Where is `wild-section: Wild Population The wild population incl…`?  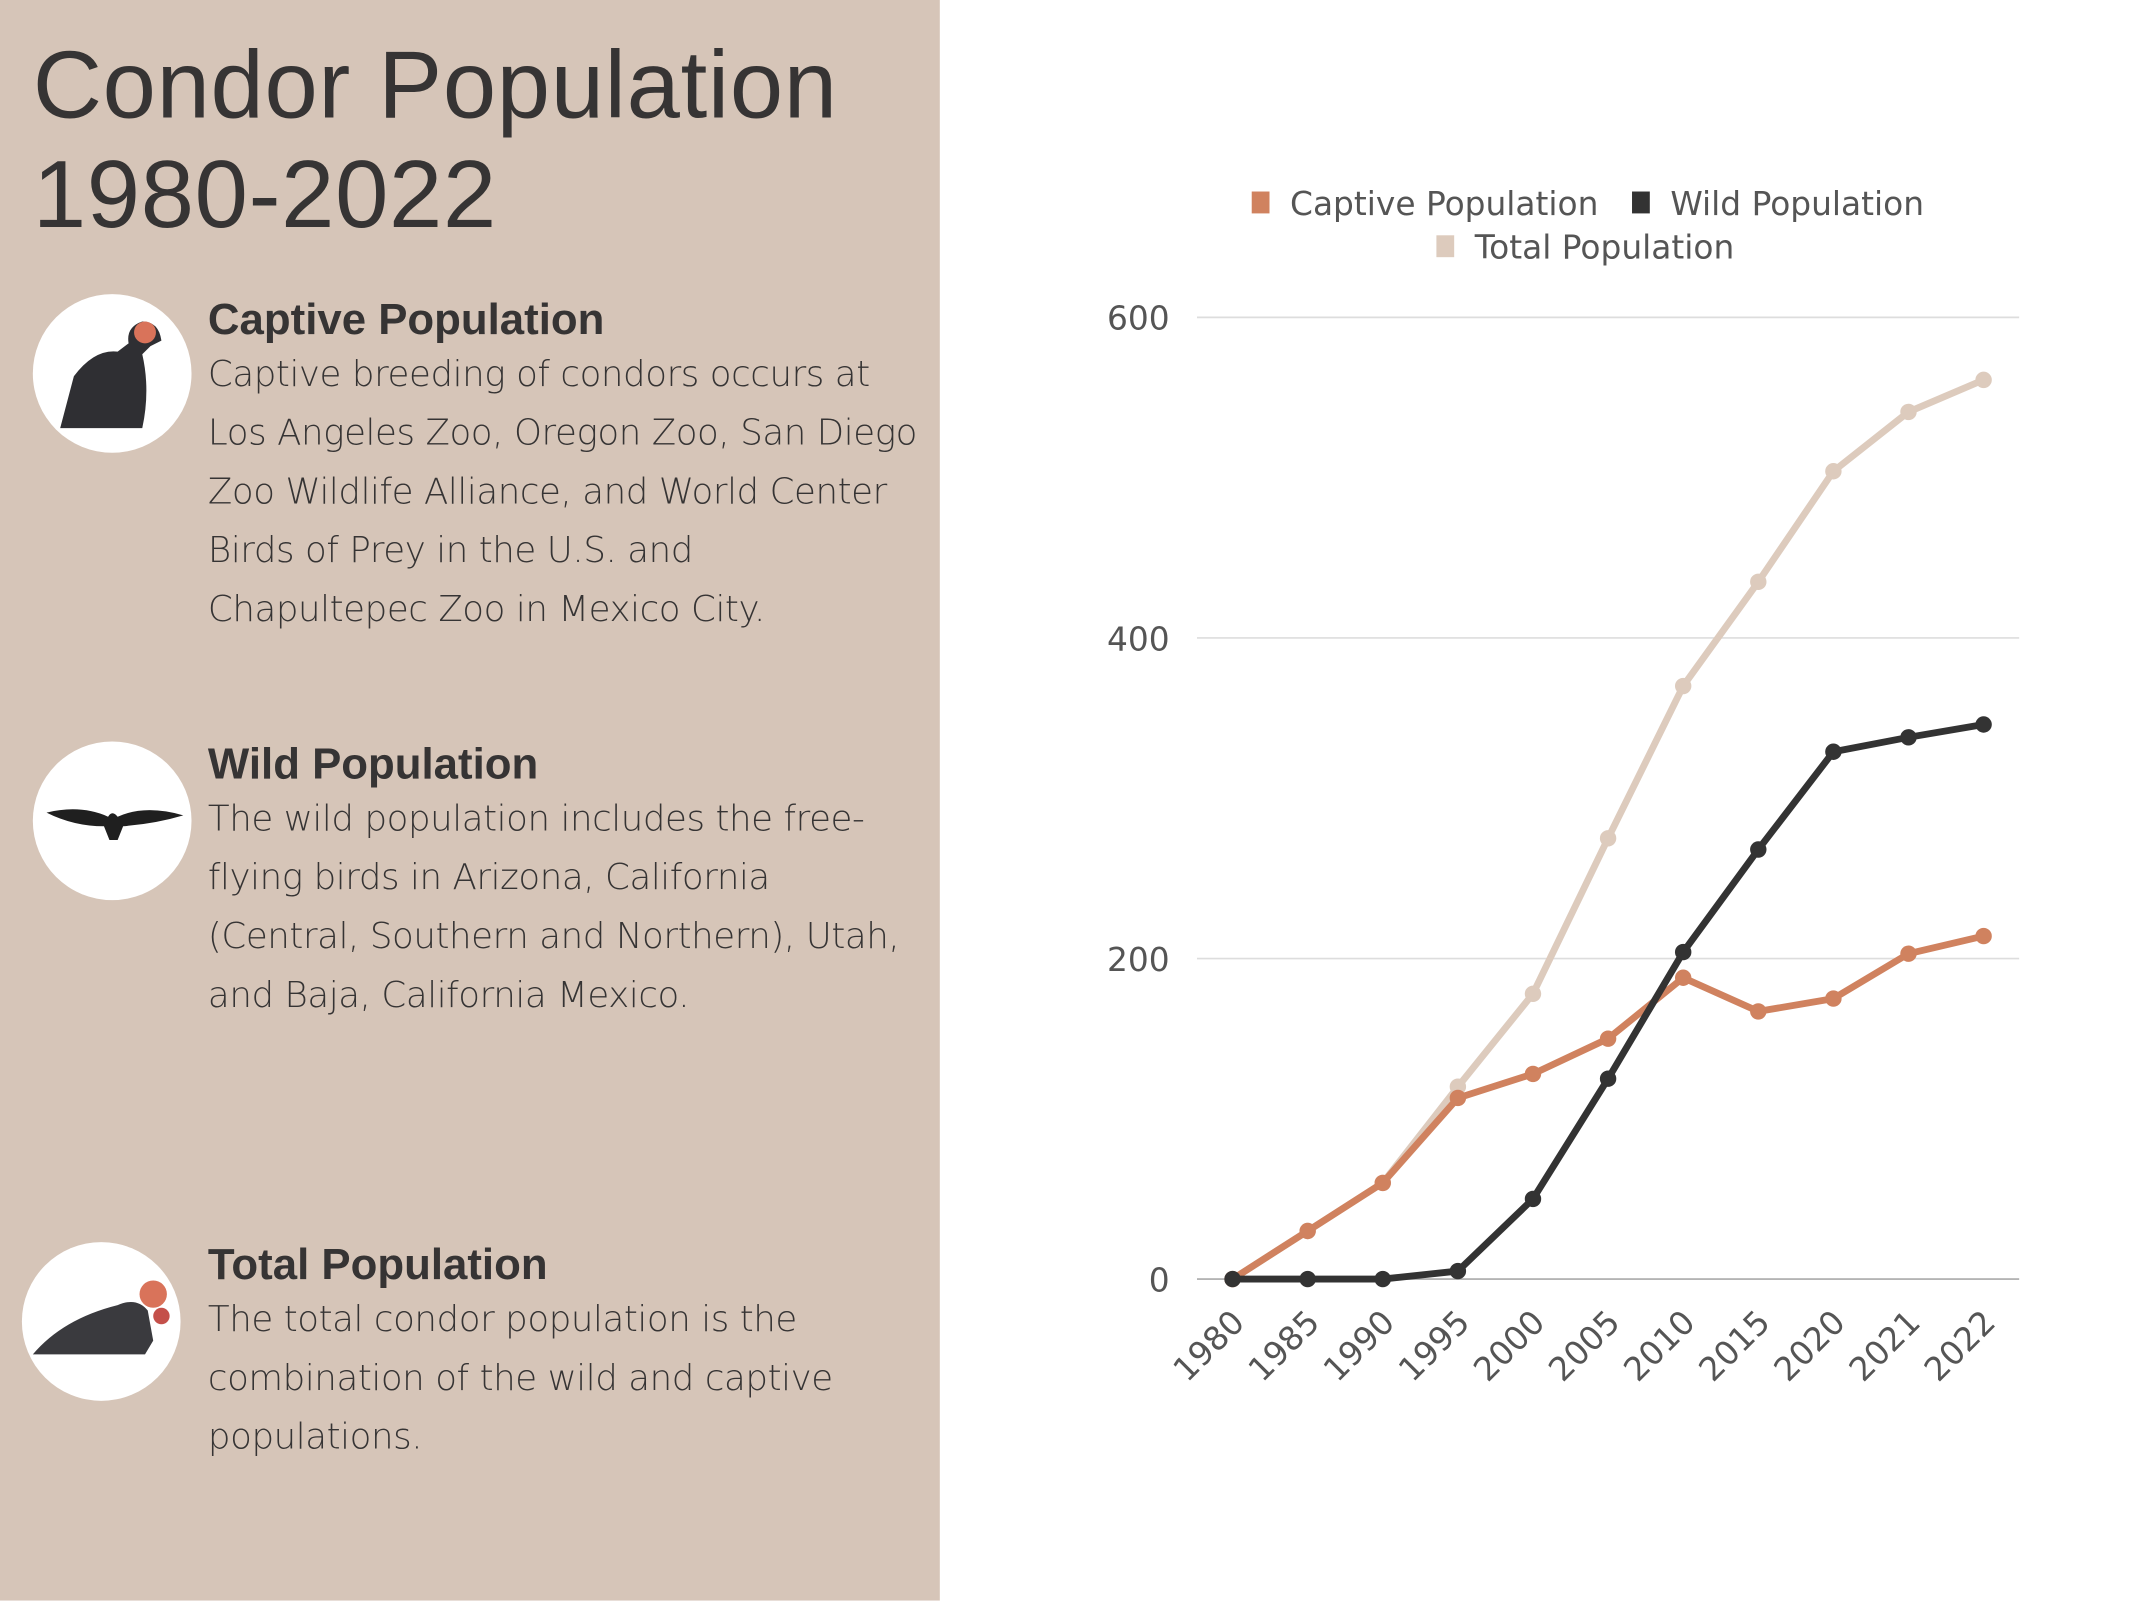 wild-section: Wild Population The wild population incl… is located at coordinates (563, 881).